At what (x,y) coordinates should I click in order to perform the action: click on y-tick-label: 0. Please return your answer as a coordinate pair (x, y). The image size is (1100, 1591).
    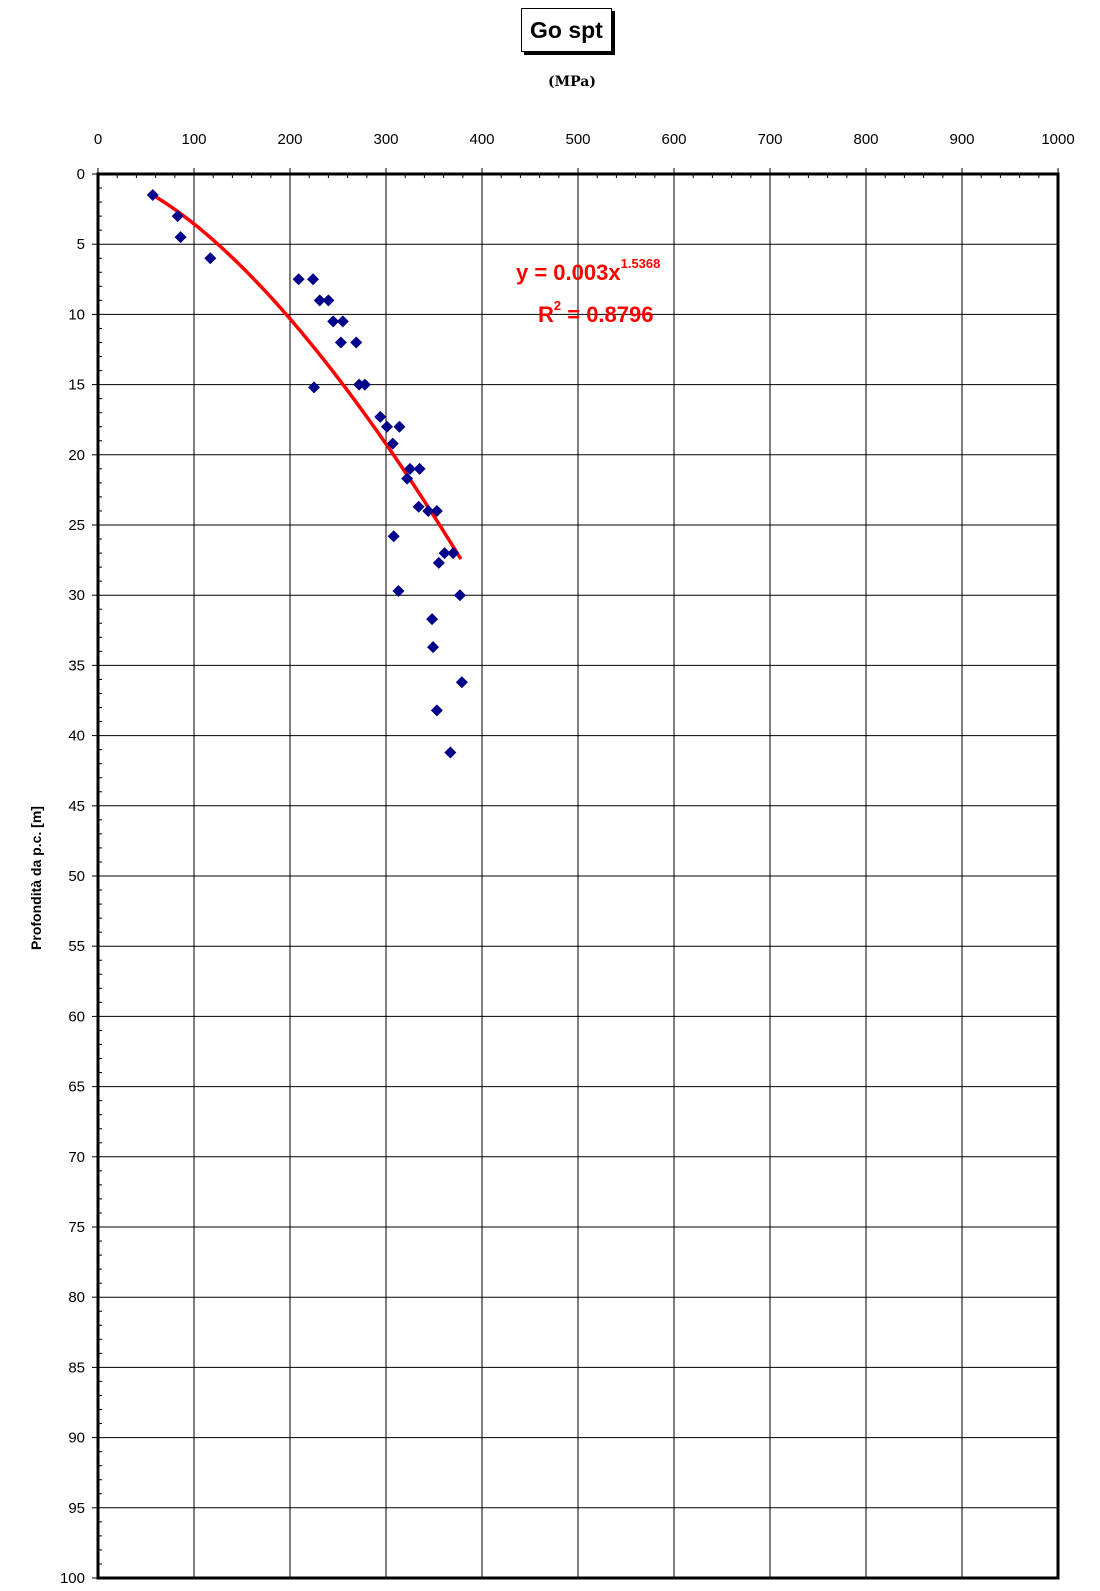
    Looking at the image, I should click on (81, 174).